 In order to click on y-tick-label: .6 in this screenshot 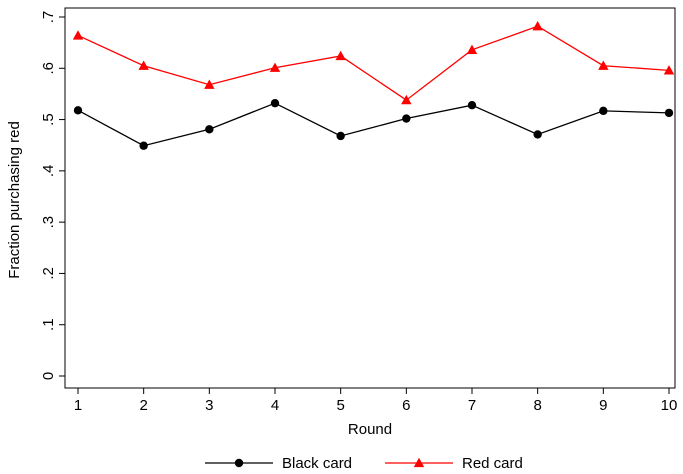, I will do `click(48, 68)`.